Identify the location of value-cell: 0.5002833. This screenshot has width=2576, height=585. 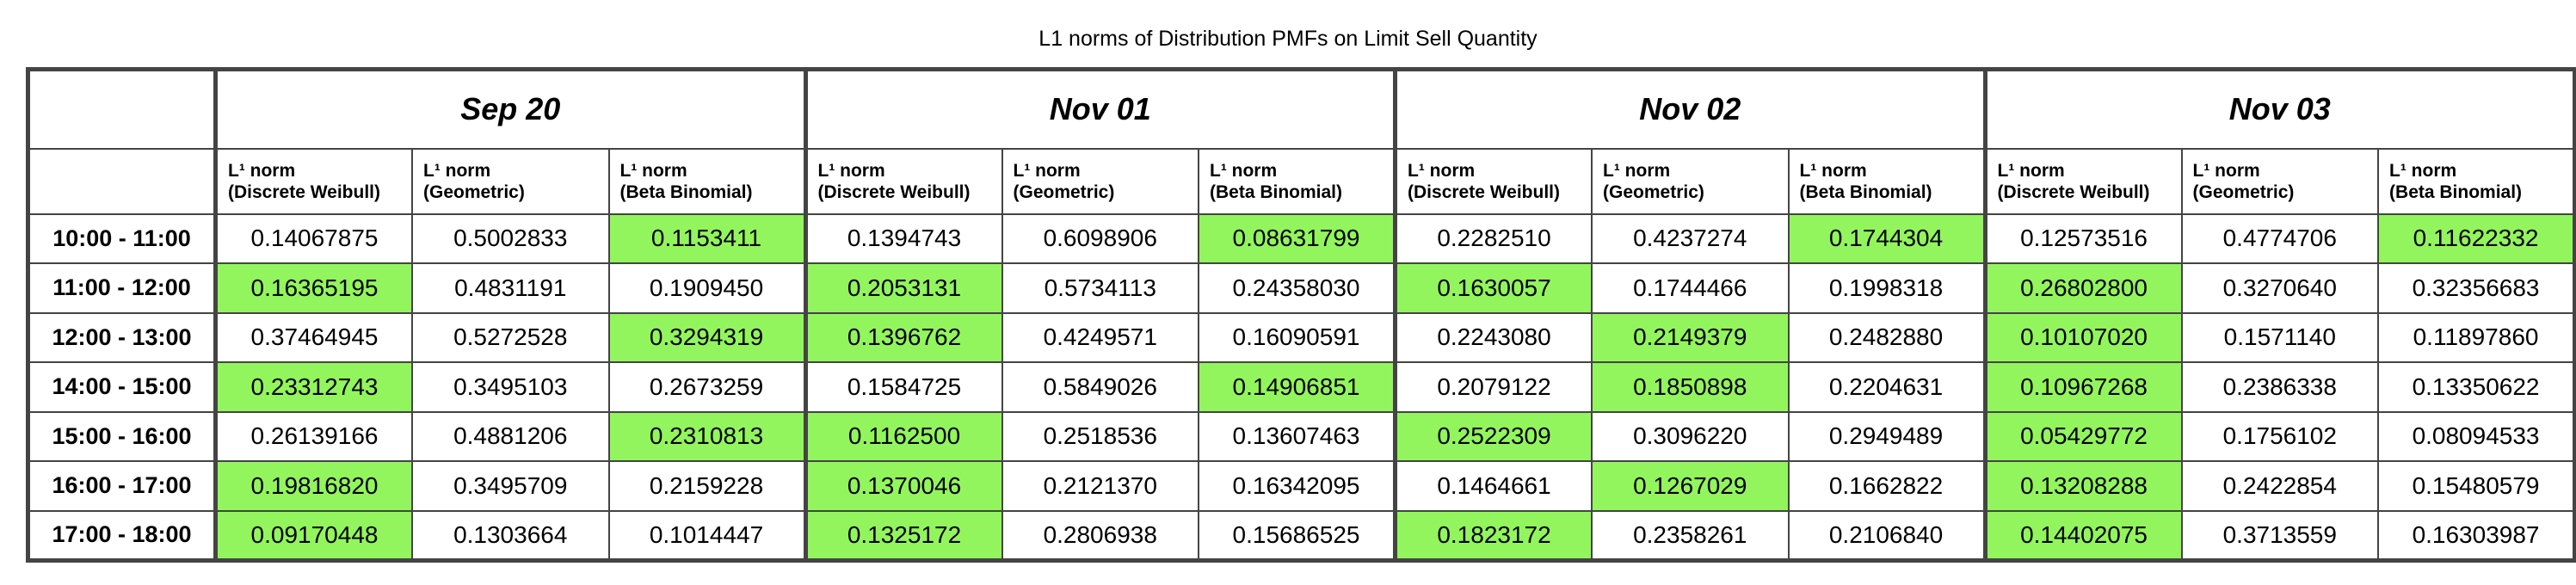
(511, 238).